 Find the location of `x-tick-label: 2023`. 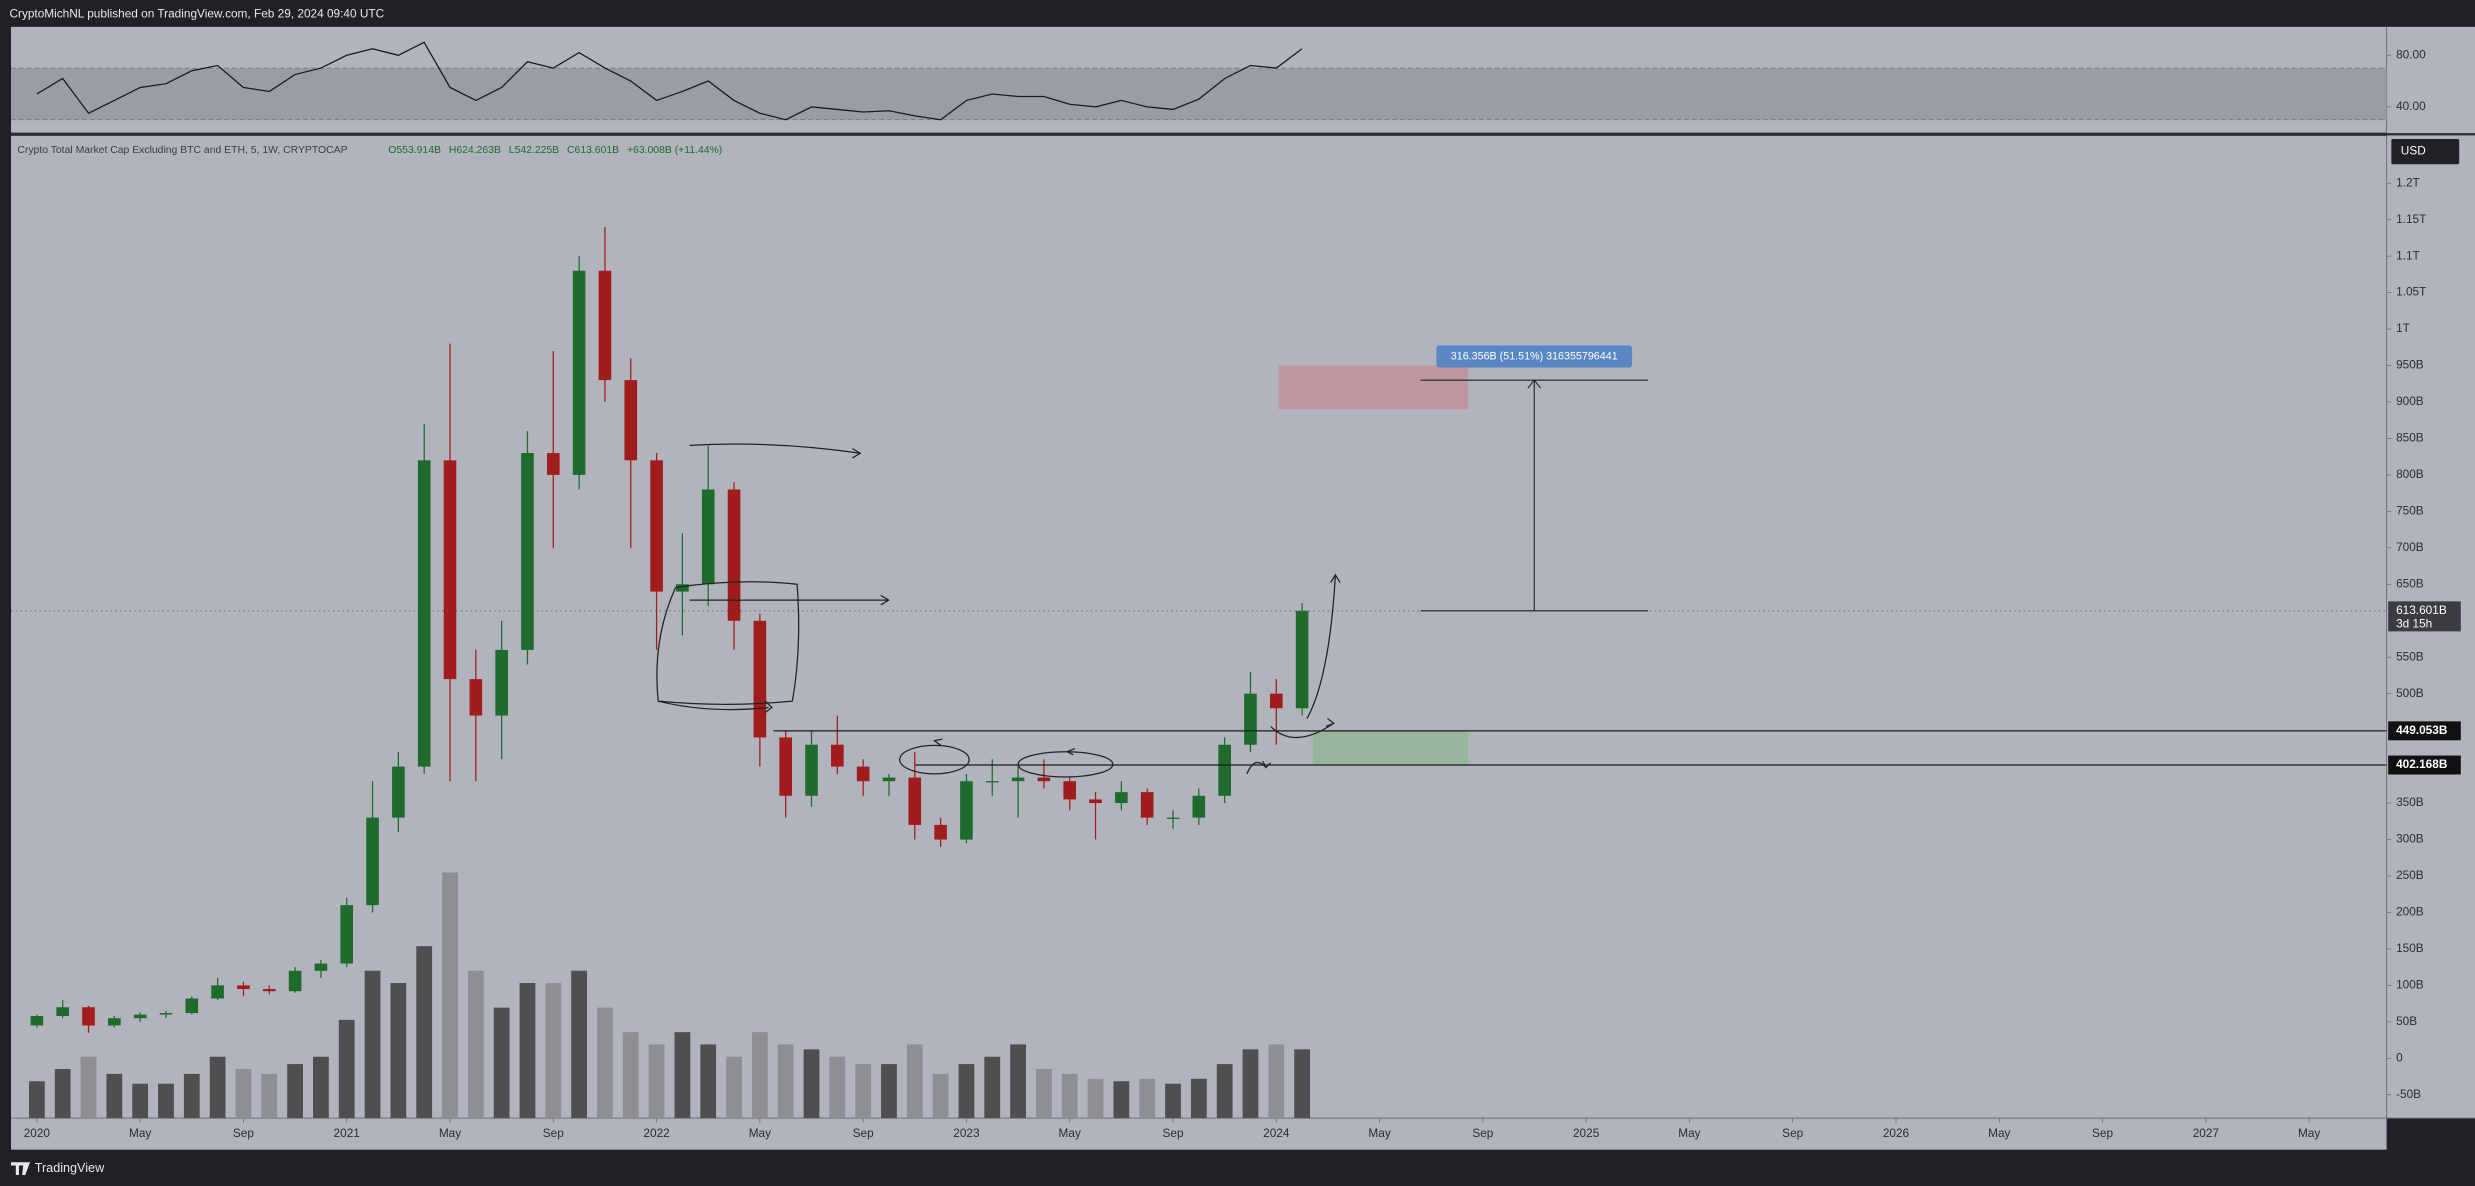

x-tick-label: 2023 is located at coordinates (966, 1133).